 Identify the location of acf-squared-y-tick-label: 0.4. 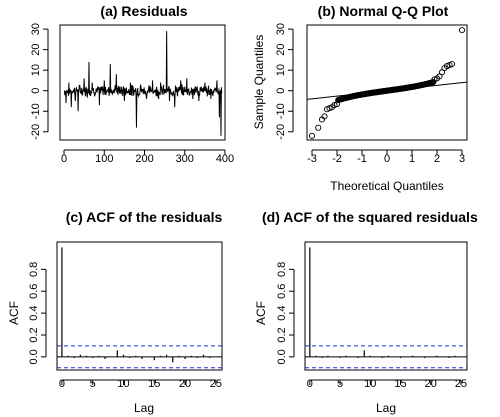
(282, 312).